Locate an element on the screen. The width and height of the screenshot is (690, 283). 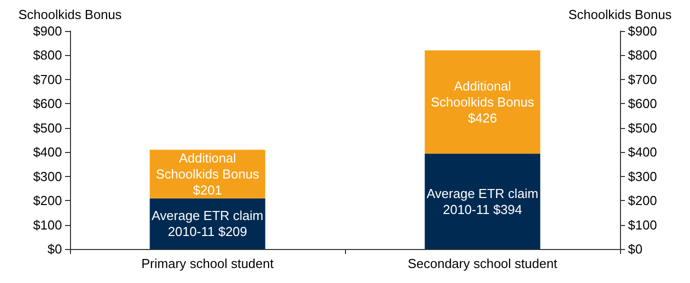
y-tick-label: $700 is located at coordinates (47, 79).